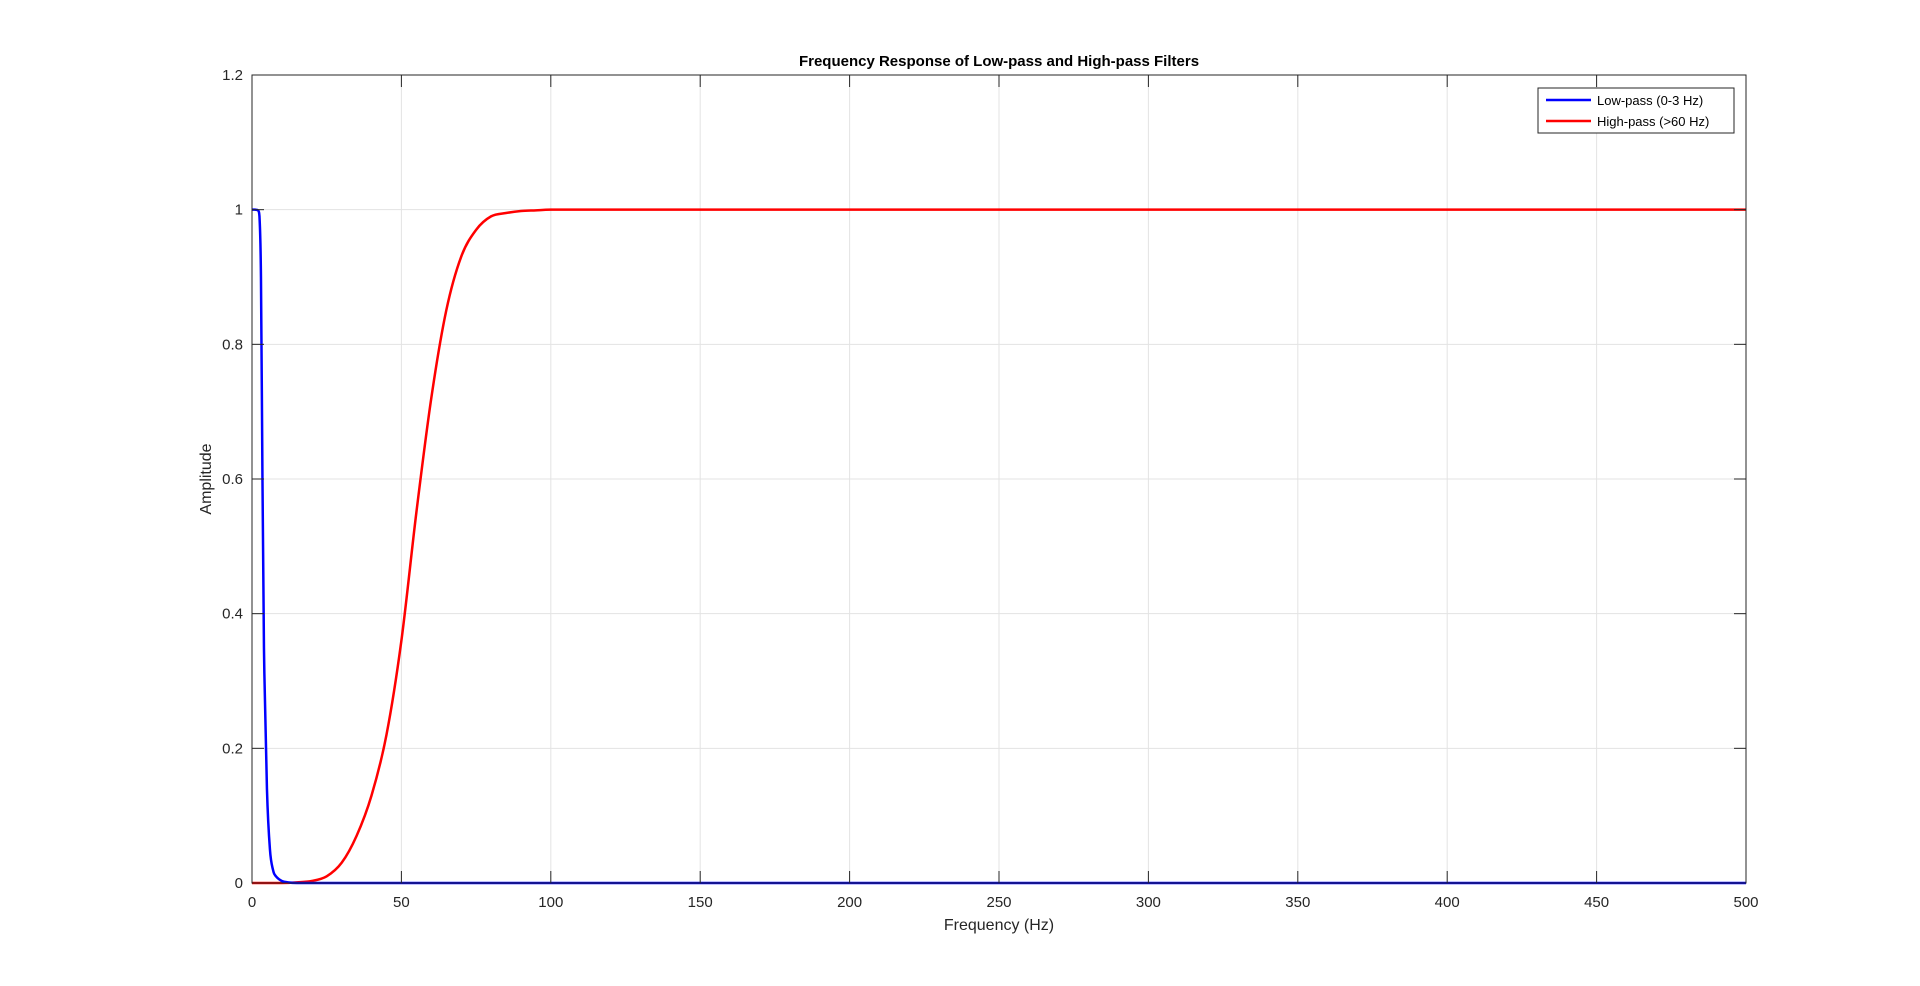  Describe the element at coordinates (401, 902) in the screenshot. I see `x-tick-label: 50` at that location.